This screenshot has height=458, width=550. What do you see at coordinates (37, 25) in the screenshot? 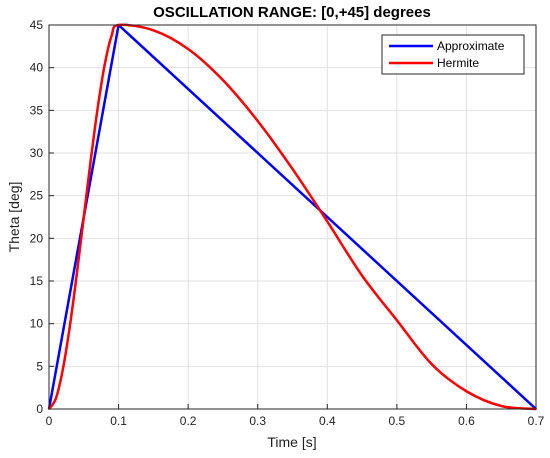
I see `y-tick-label: 45` at bounding box center [37, 25].